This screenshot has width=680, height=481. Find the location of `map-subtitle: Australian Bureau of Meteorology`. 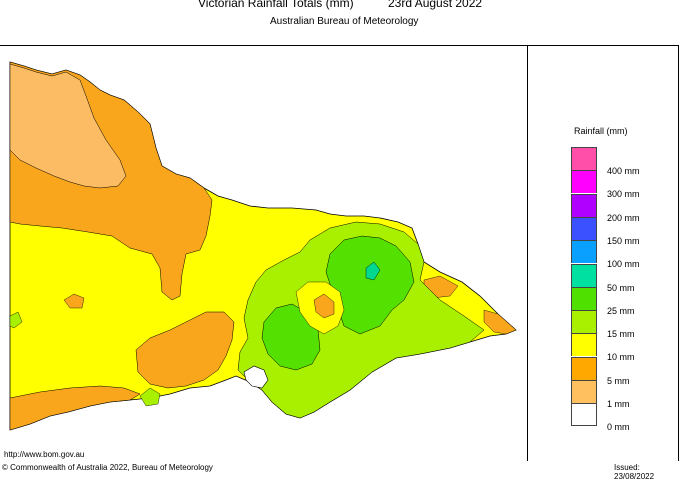

map-subtitle: Australian Bureau of Meteorology is located at coordinates (344, 21).